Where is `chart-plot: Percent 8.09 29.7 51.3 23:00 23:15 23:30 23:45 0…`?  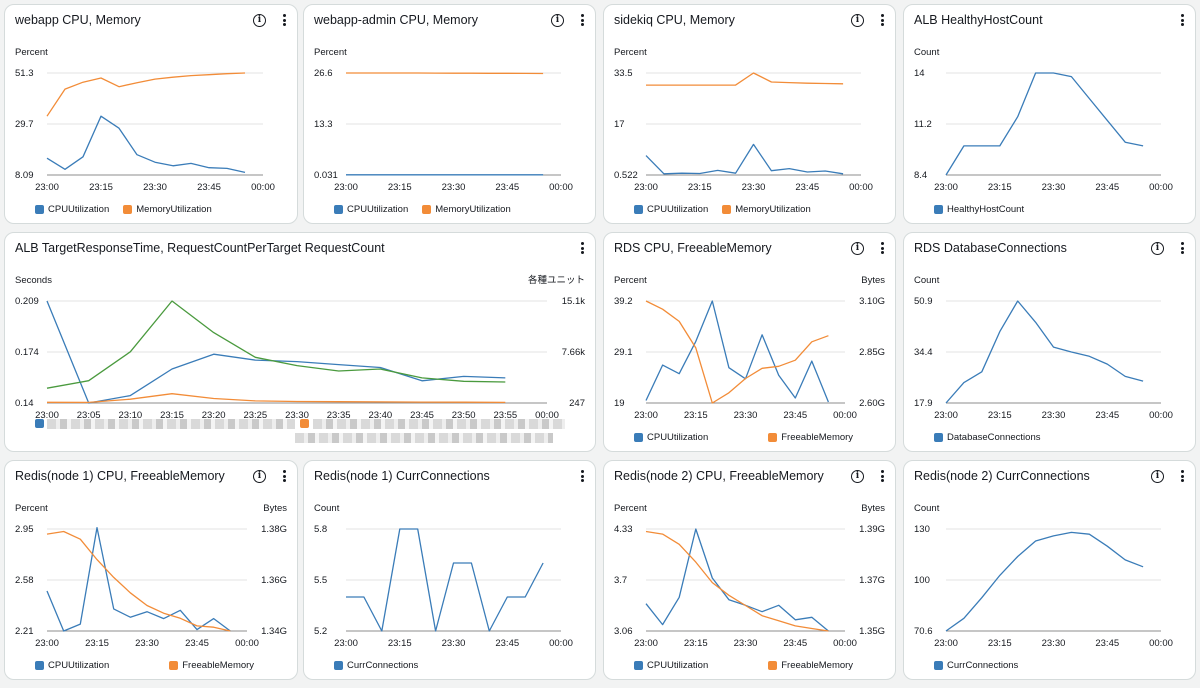
chart-plot: Percent 8.09 29.7 51.3 23:00 23:15 23:30 23:45 0… is located at coordinates (145, 120).